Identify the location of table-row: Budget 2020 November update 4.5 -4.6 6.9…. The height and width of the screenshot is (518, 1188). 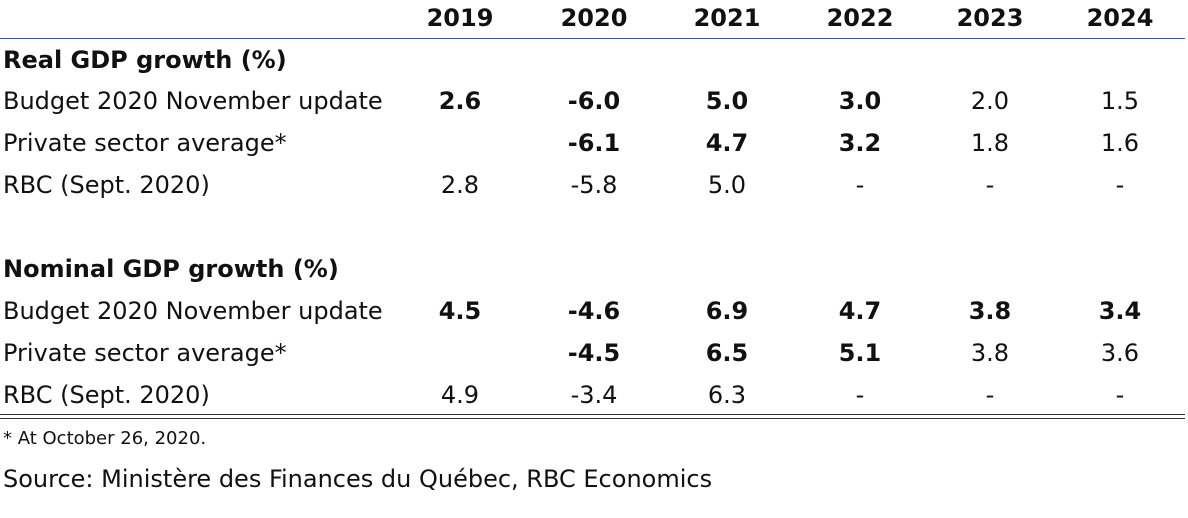
(594, 311).